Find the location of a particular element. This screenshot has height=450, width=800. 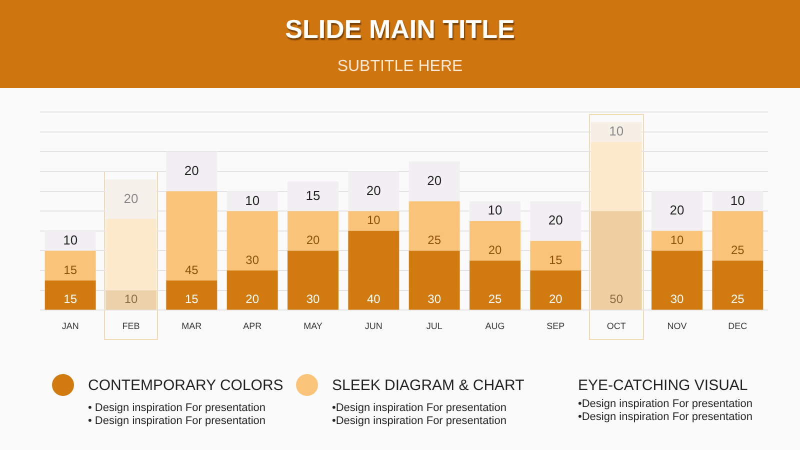

legend-label: CONTEMPORARY COLORS is located at coordinates (186, 385).